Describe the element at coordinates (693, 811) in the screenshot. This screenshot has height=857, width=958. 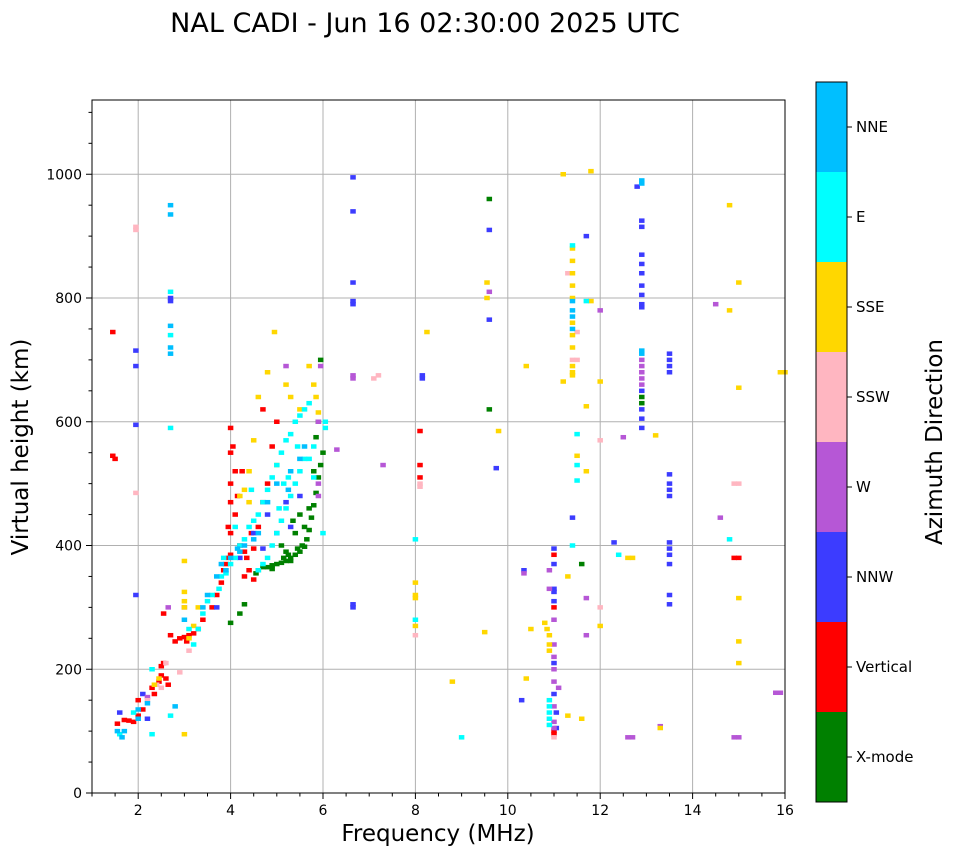
I see `x-tick-label: 14` at that location.